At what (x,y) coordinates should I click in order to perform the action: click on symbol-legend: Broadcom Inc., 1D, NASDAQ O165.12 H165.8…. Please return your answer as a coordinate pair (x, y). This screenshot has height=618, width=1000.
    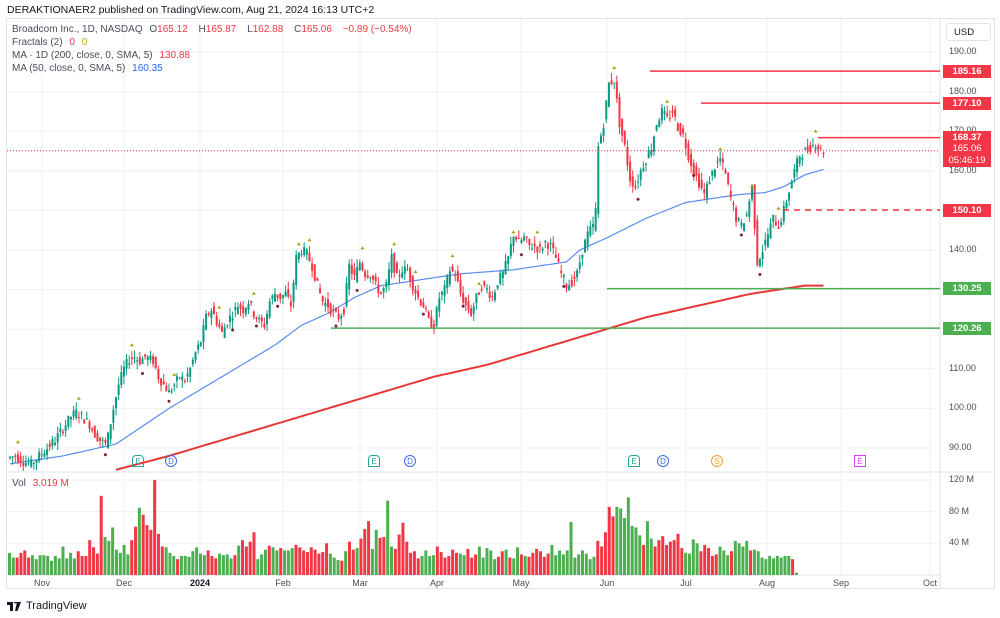
    Looking at the image, I should click on (212, 29).